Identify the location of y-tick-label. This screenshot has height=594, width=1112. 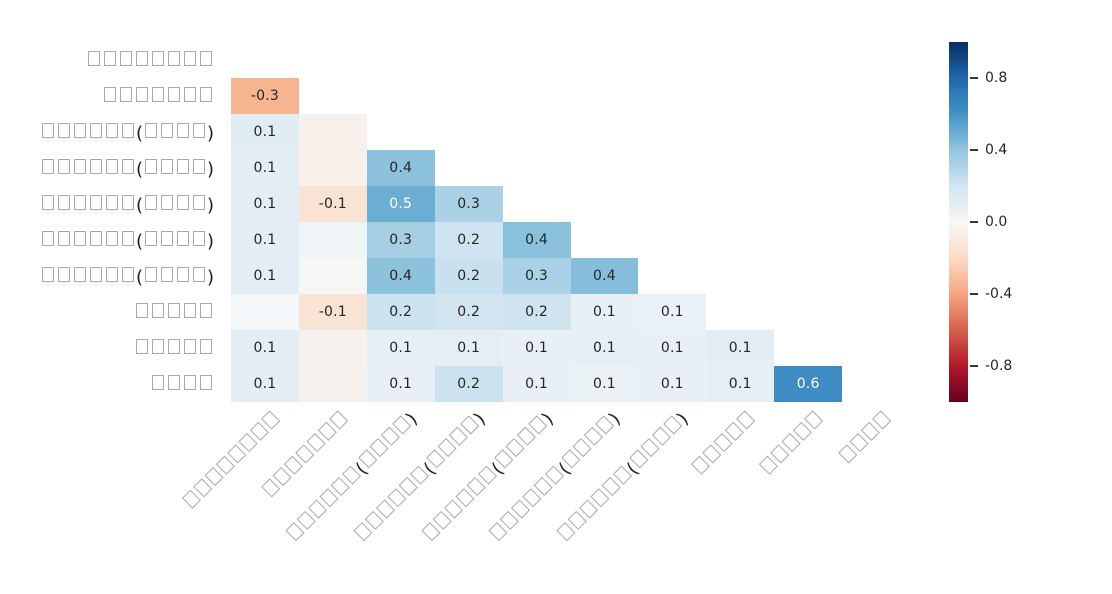
(158, 96).